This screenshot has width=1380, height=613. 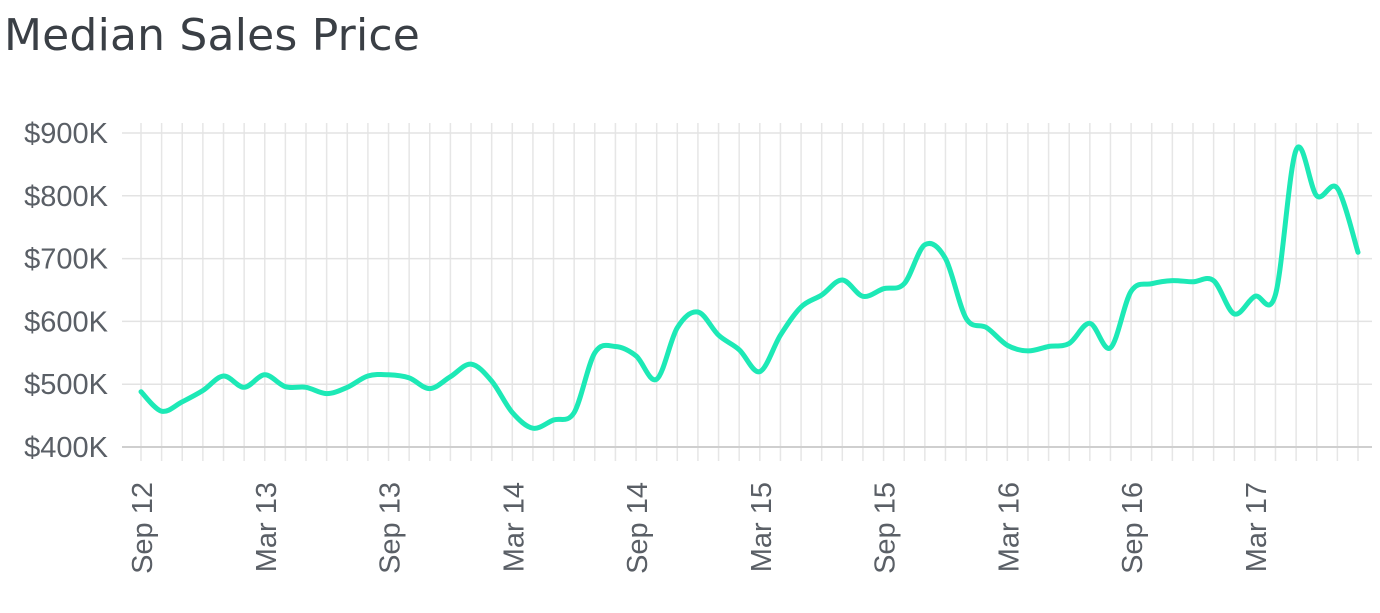 I want to click on x-tick-label: Mar 13, so click(x=267, y=527).